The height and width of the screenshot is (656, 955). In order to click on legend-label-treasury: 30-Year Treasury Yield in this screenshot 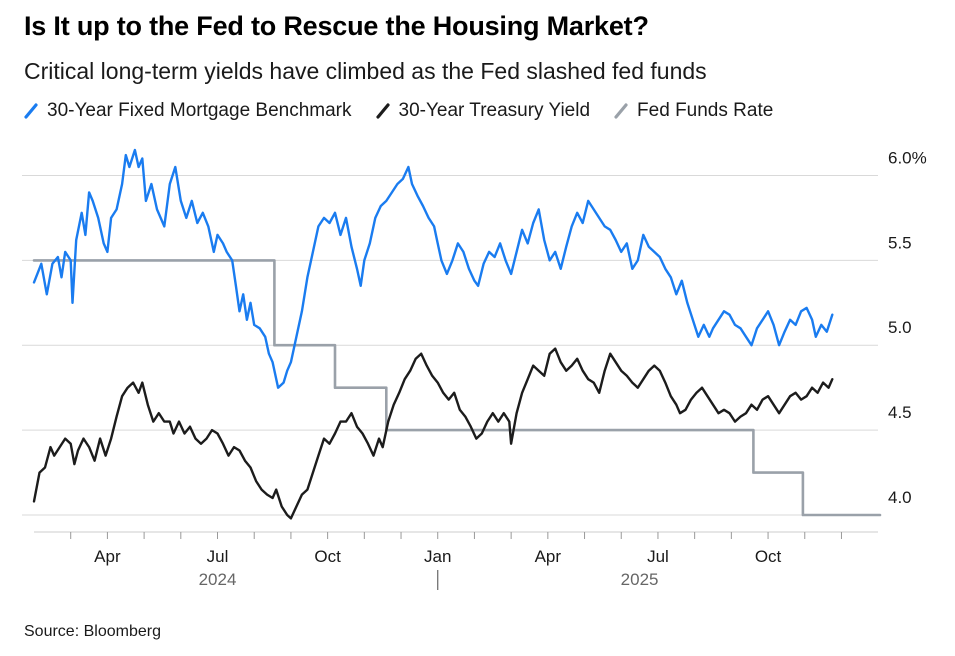, I will do `click(494, 110)`.